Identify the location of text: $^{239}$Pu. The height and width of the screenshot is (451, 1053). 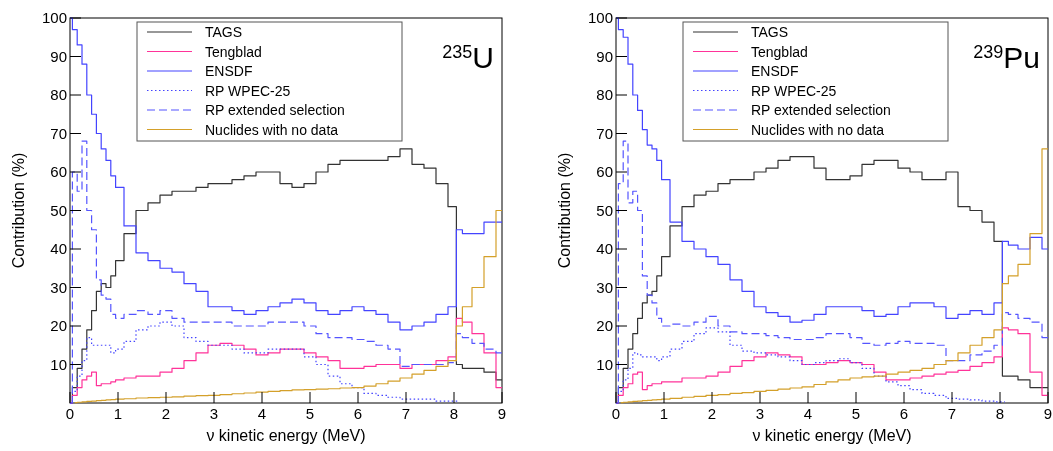
(1006, 57).